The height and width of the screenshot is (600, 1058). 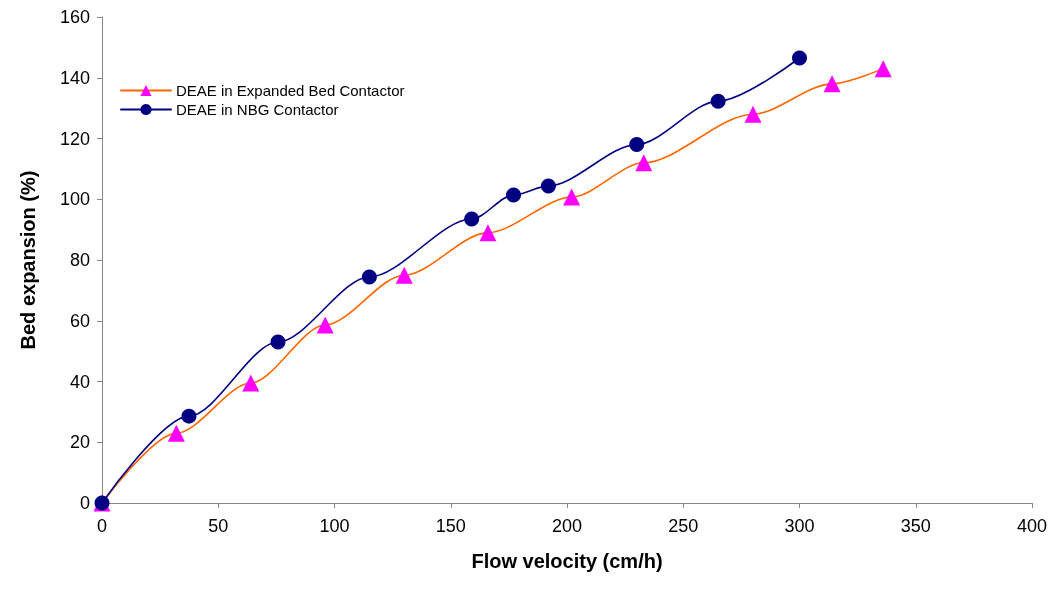 I want to click on y-tick-label: 80, so click(x=79, y=260).